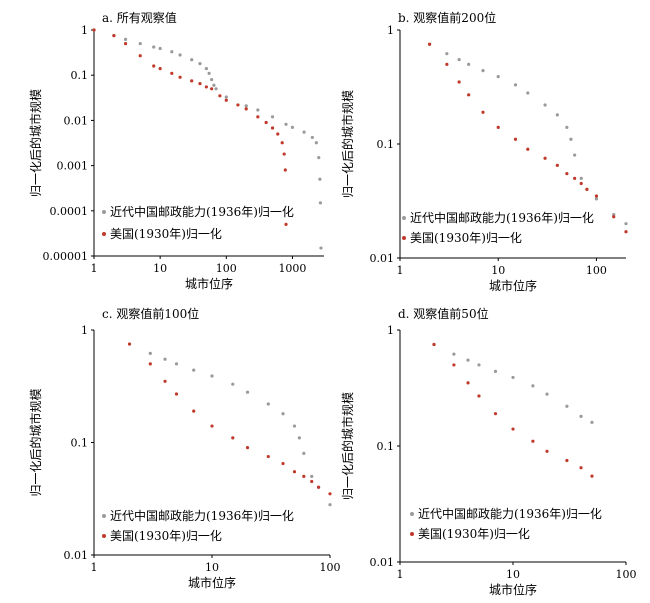 The image size is (650, 603). What do you see at coordinates (382, 562) in the screenshot?
I see `y-tick-label: 0.01` at bounding box center [382, 562].